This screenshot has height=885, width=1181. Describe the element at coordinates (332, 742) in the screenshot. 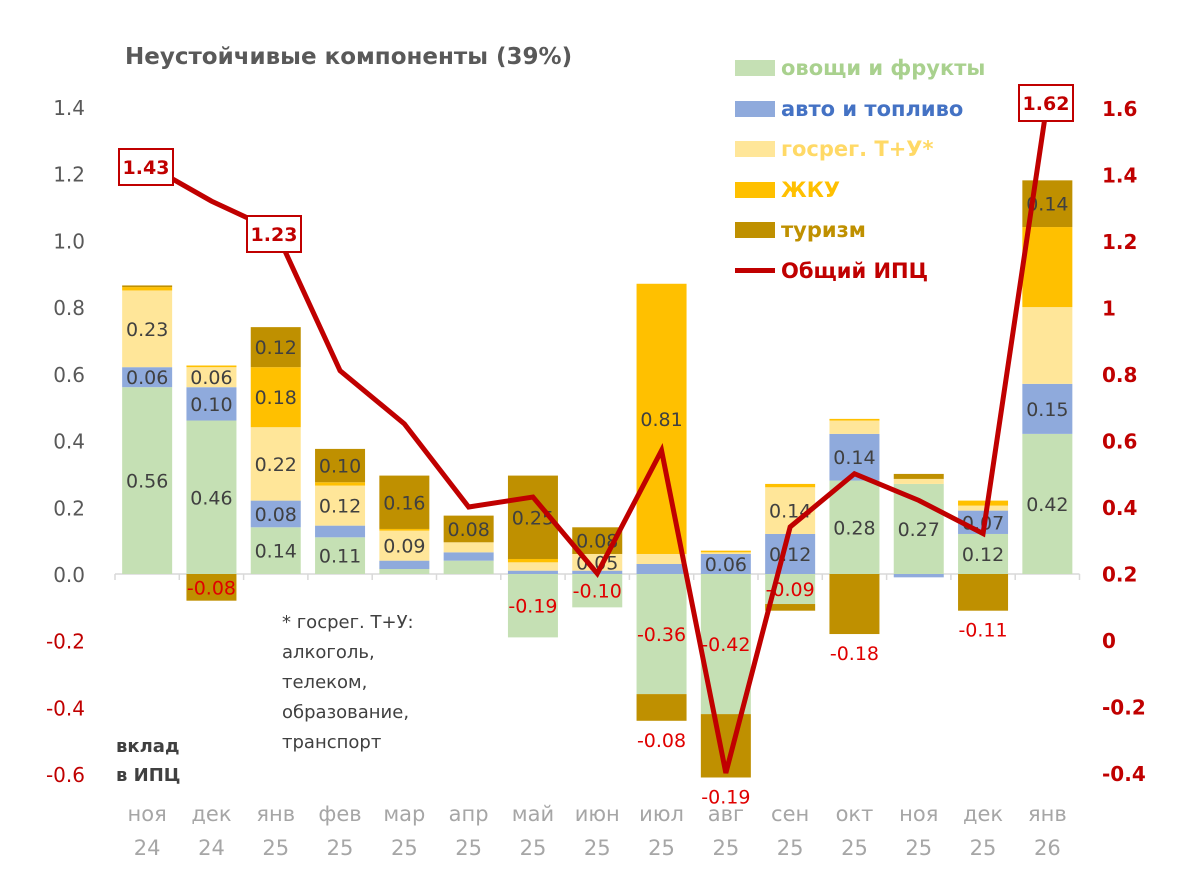

I see `footnote-line: транспорт` at that location.